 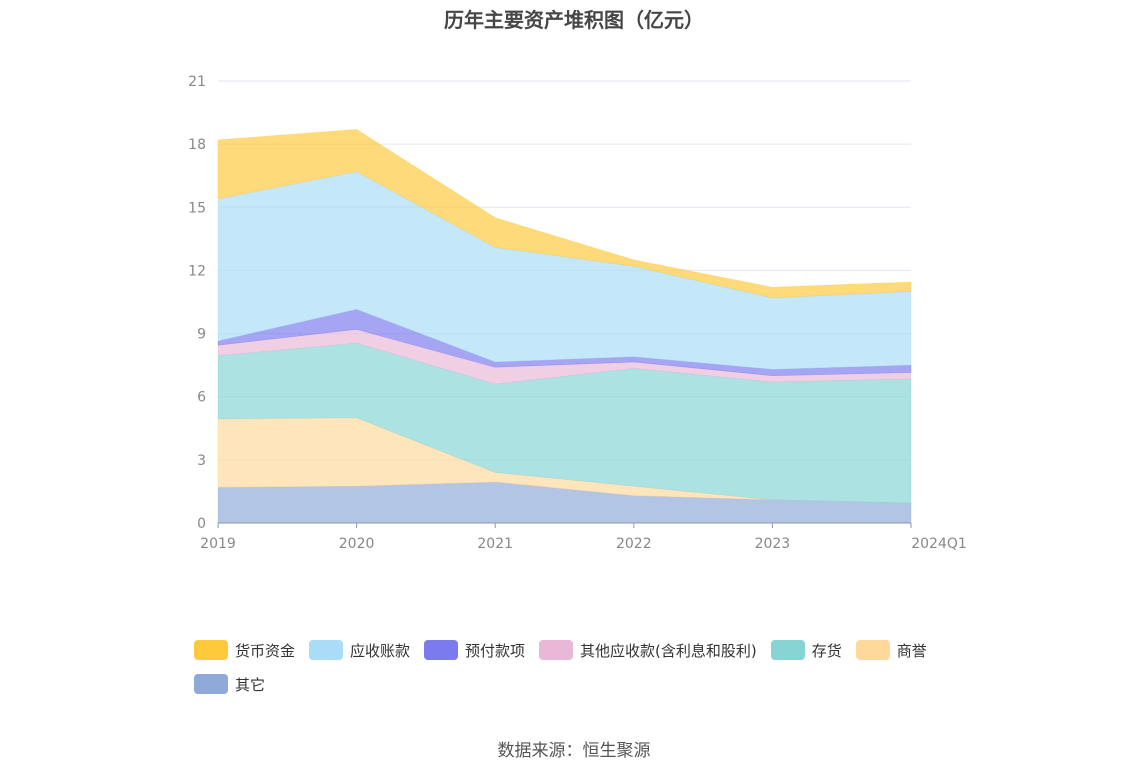 I want to click on x-tick-label: 2020, so click(x=357, y=544).